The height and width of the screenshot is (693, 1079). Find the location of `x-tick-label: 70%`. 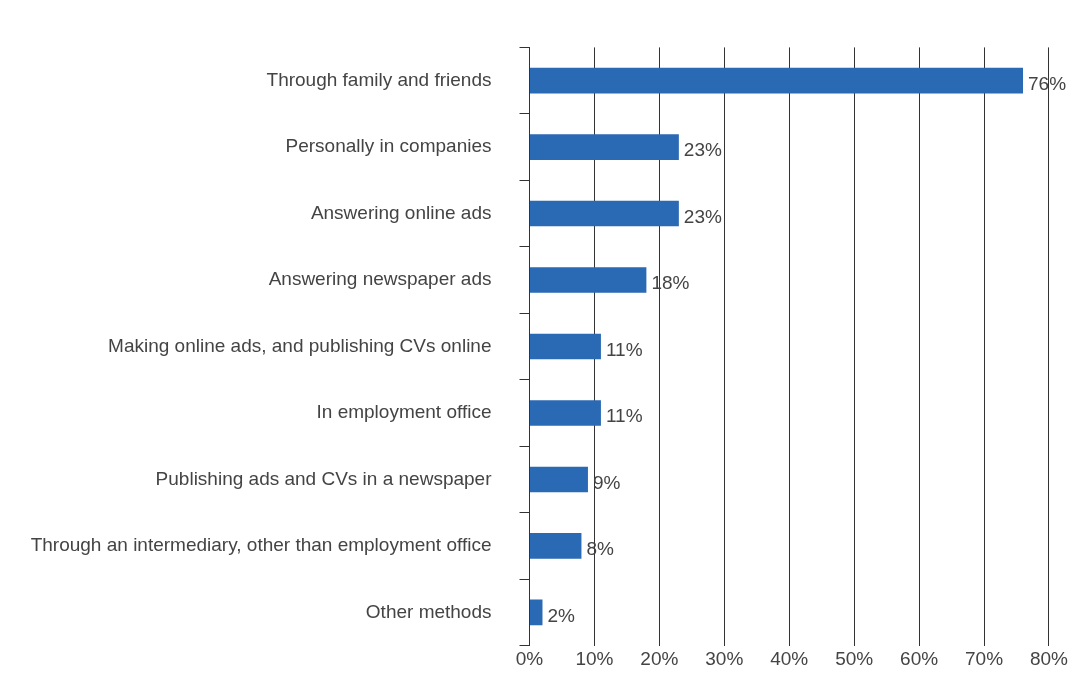

x-tick-label: 70% is located at coordinates (984, 659).